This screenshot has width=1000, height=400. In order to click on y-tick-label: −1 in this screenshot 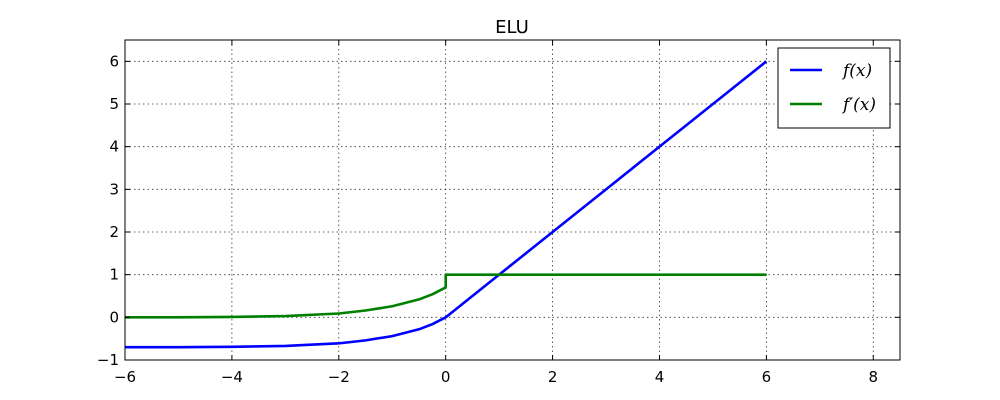, I will do `click(108, 360)`.